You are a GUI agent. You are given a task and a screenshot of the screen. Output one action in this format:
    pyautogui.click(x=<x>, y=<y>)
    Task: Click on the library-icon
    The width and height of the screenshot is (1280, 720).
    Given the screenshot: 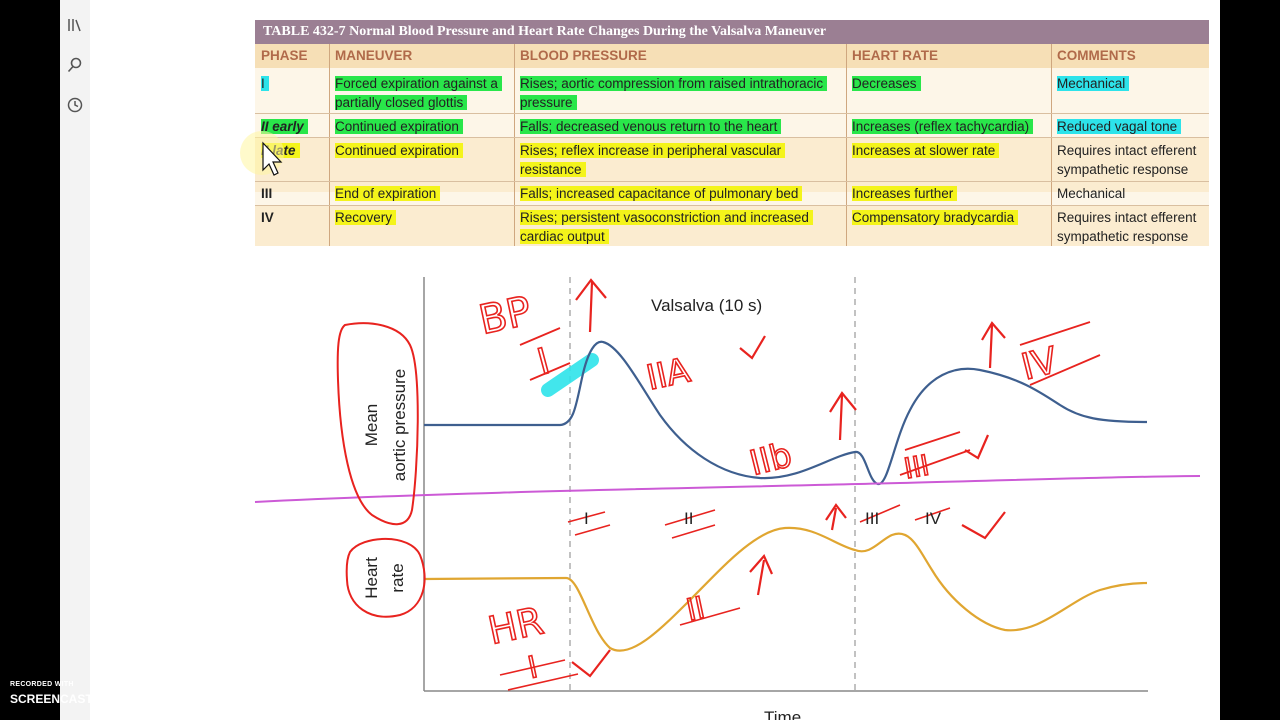 What is the action you would take?
    pyautogui.click(x=75, y=25)
    